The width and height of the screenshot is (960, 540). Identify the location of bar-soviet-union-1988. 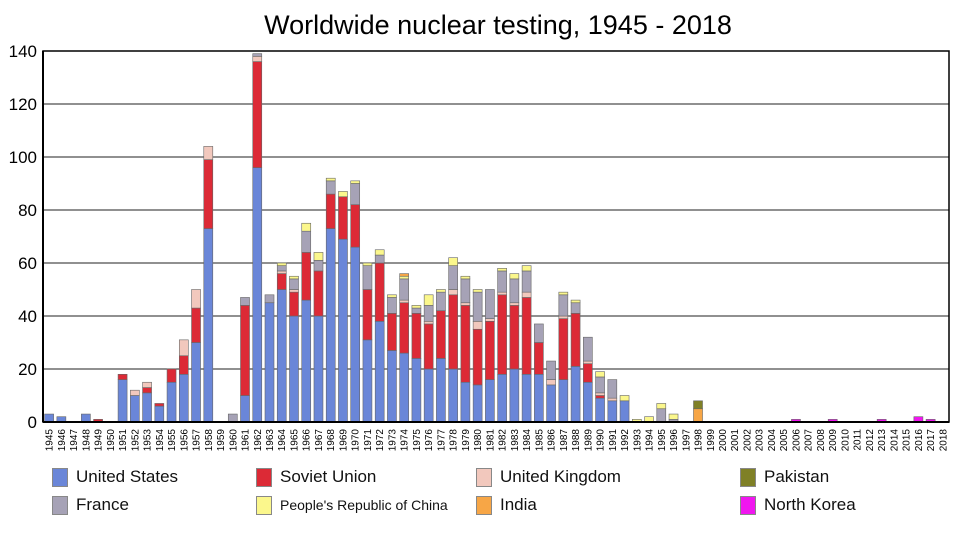
(575, 340).